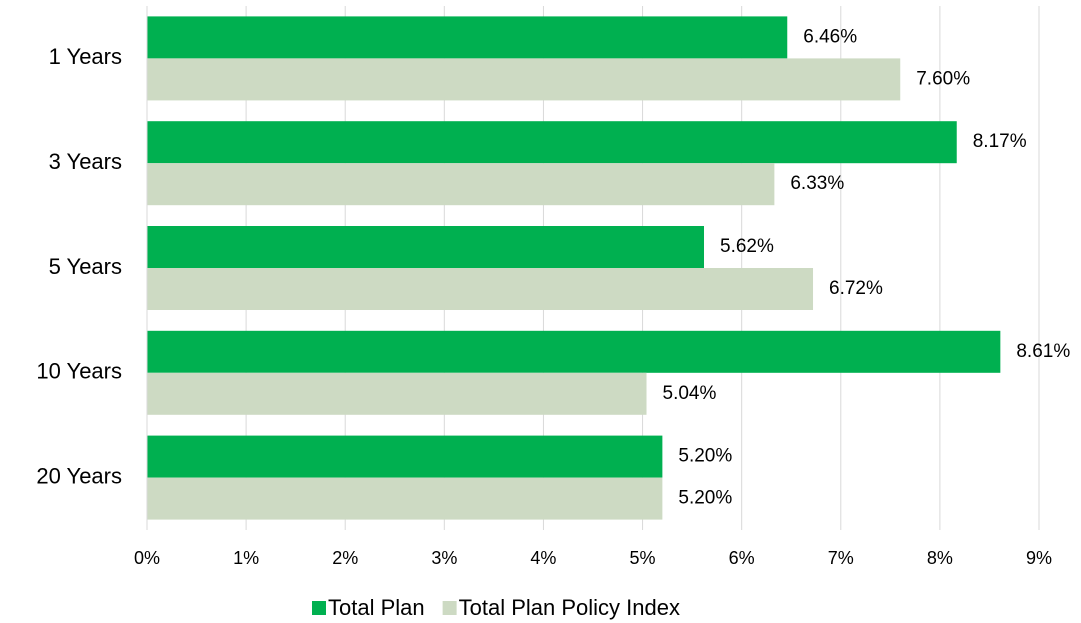  What do you see at coordinates (569, 607) in the screenshot?
I see `legend-label: Total Plan Policy Index` at bounding box center [569, 607].